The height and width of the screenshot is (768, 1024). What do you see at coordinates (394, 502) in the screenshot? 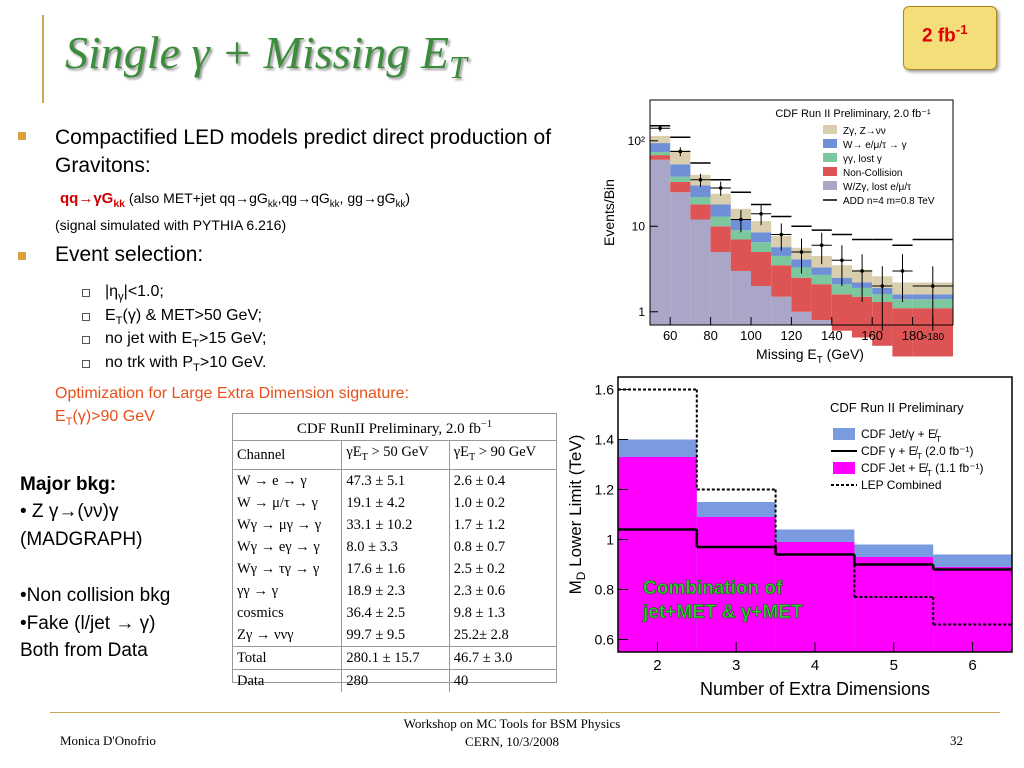
I see `table-row: W → μ/τ → γ 19.1 ± 4.2 1.0 ± 0.2` at bounding box center [394, 502].